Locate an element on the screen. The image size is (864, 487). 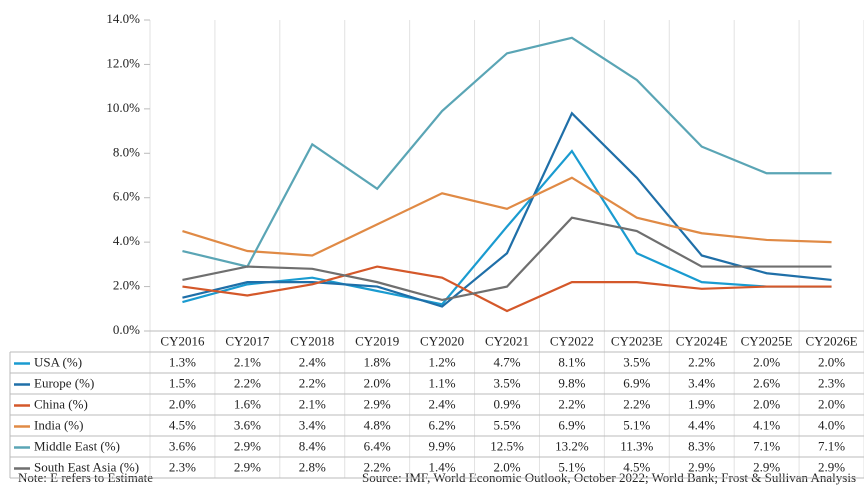
legend-label: Europe (%) is located at coordinates (64, 382).